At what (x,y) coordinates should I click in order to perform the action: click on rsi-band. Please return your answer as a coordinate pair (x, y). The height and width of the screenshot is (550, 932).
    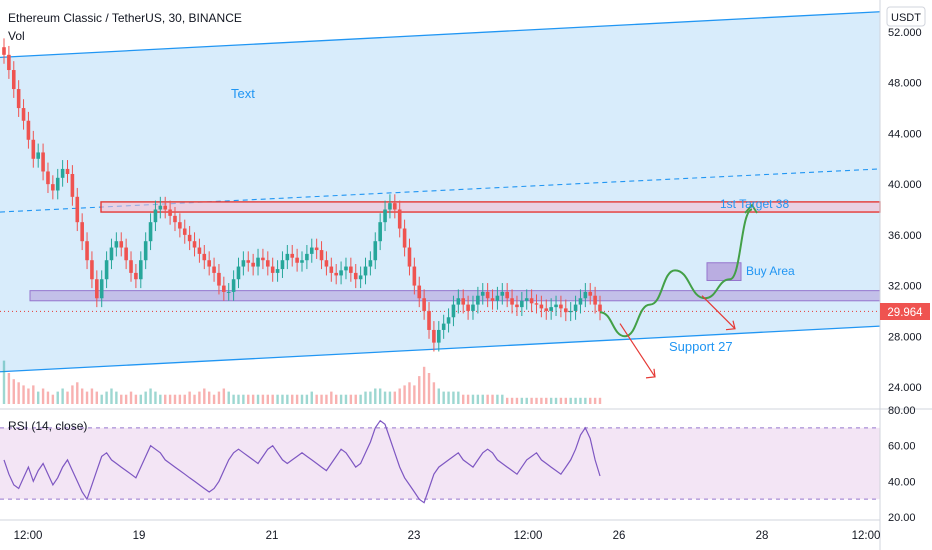
    Looking at the image, I should click on (440, 463).